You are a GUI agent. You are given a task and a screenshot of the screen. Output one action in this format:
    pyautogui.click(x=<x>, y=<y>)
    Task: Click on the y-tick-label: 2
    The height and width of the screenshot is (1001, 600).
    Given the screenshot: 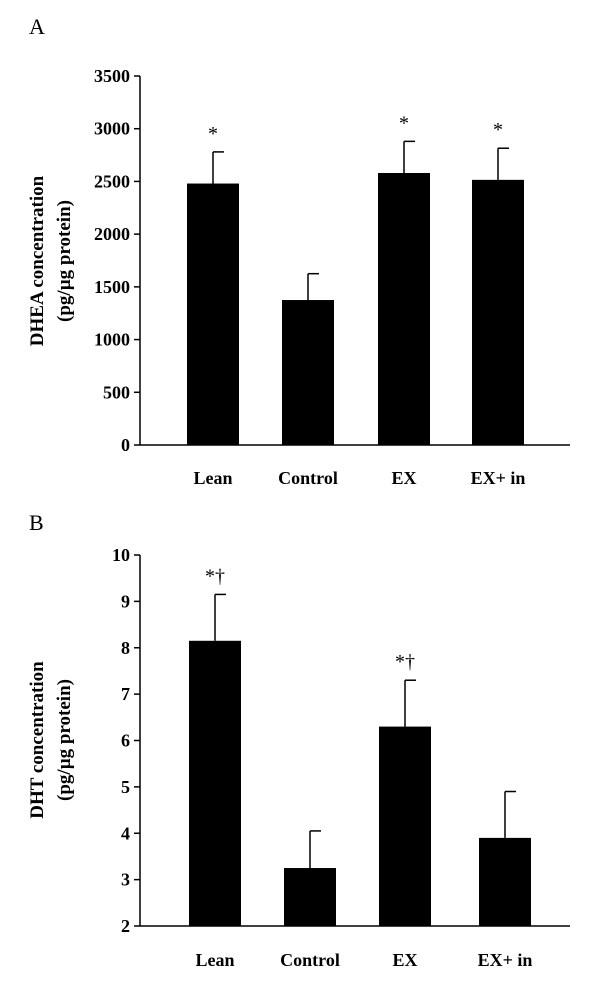 What is the action you would take?
    pyautogui.click(x=125, y=926)
    